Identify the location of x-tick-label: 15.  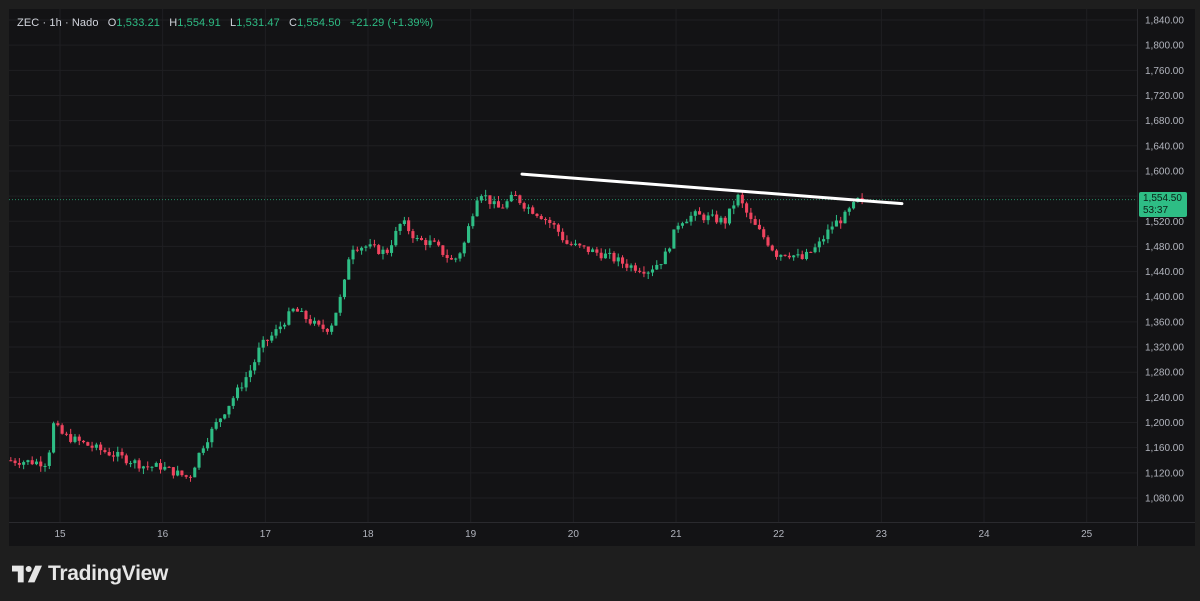
(60, 534).